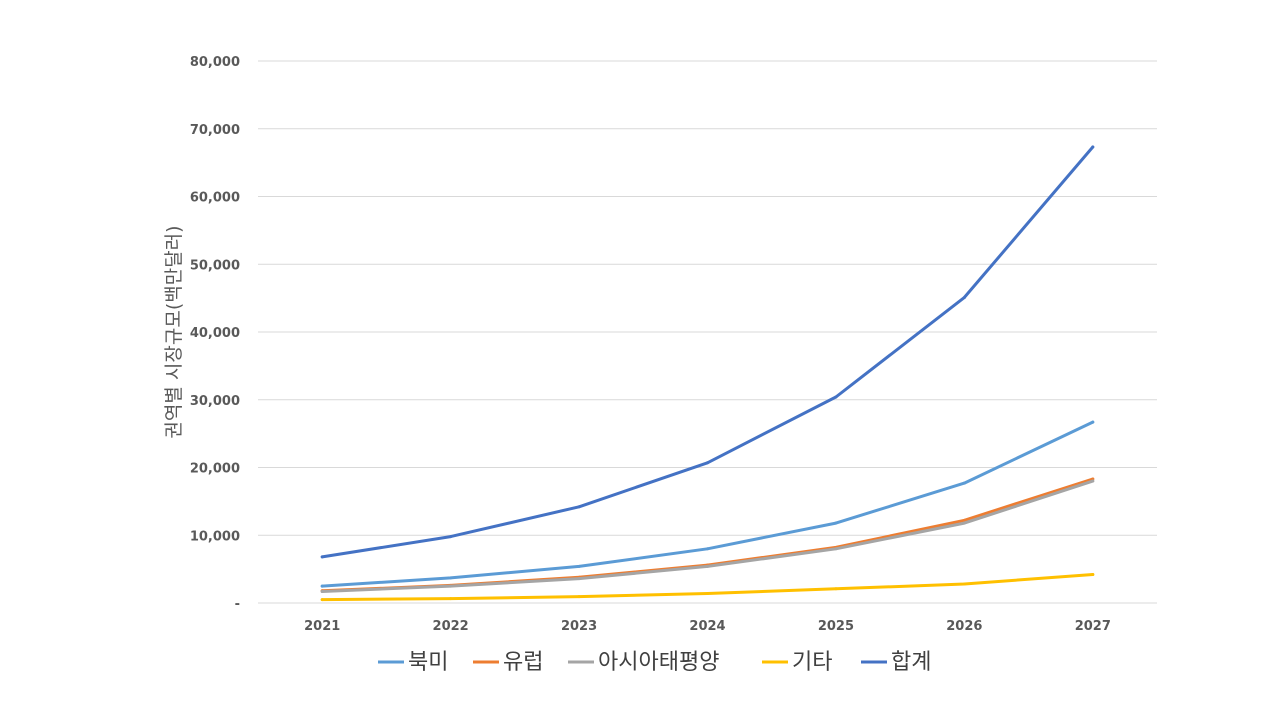 Image resolution: width=1280 pixels, height=720 pixels. What do you see at coordinates (237, 604) in the screenshot?
I see `y-tick-label: -` at bounding box center [237, 604].